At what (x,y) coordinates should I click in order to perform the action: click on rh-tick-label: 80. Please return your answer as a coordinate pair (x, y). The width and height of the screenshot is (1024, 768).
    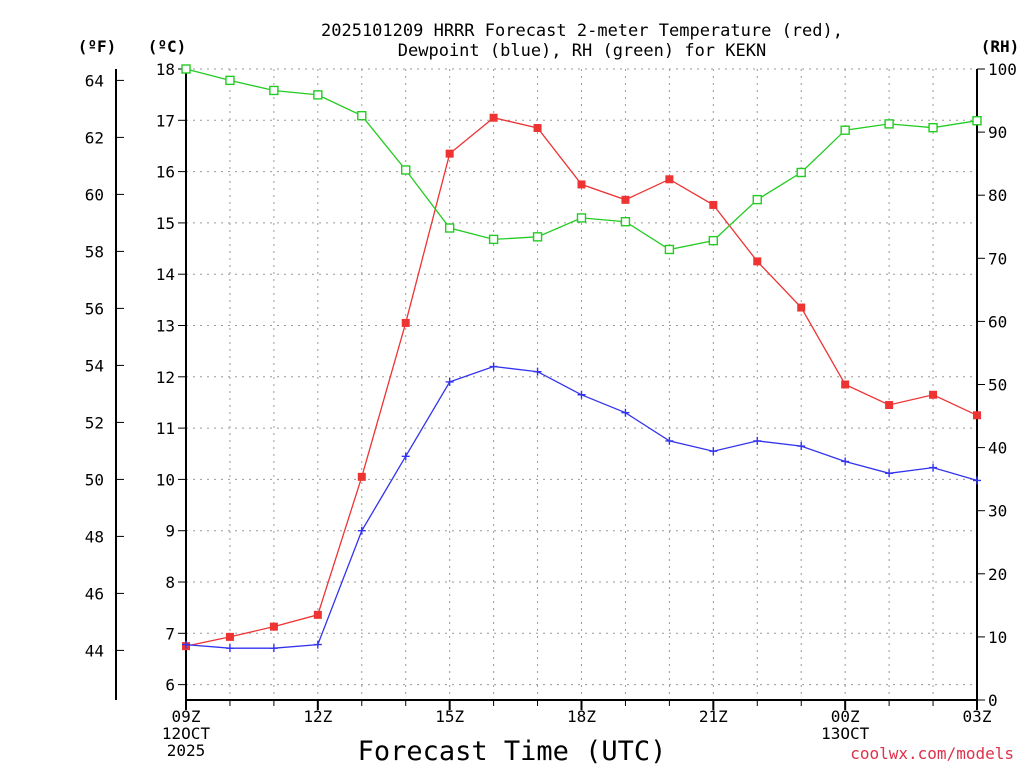
    Looking at the image, I should click on (997, 195).